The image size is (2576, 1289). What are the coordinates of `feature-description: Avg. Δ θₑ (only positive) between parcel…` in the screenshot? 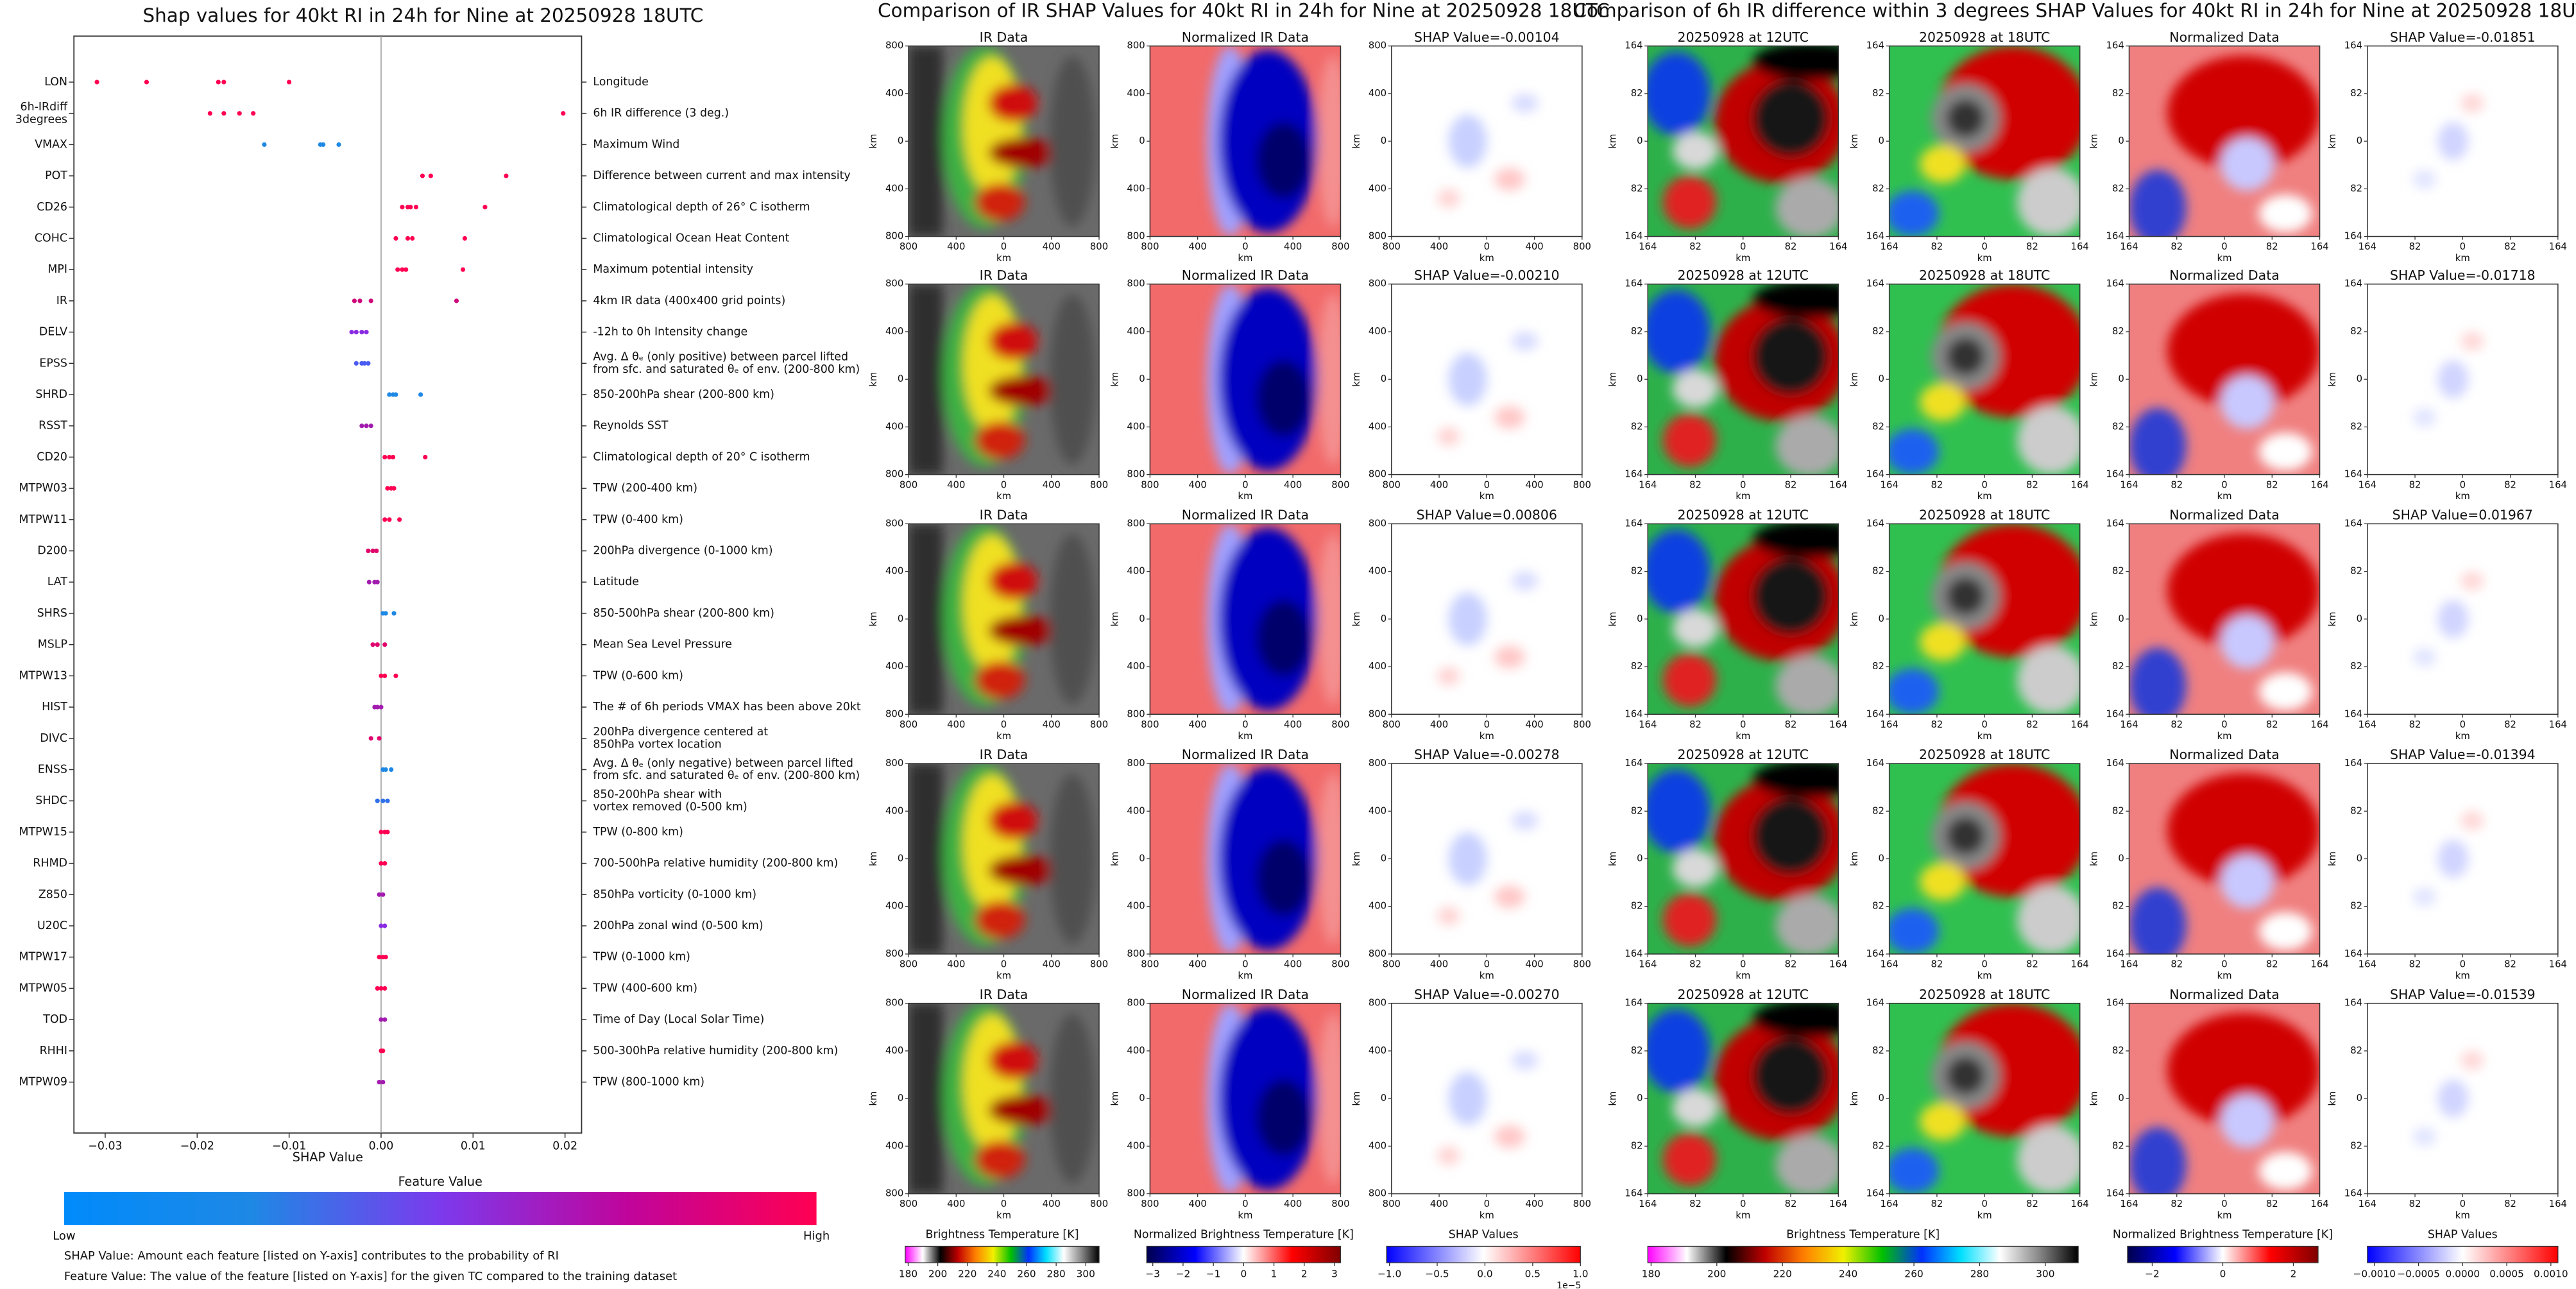 It's located at (720, 357).